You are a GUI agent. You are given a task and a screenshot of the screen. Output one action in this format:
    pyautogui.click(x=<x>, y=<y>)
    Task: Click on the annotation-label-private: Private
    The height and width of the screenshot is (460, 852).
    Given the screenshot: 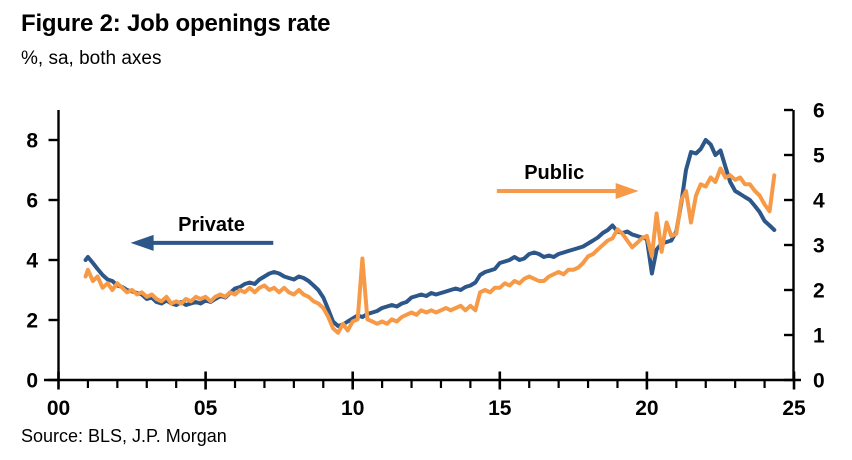 What is the action you would take?
    pyautogui.click(x=211, y=225)
    